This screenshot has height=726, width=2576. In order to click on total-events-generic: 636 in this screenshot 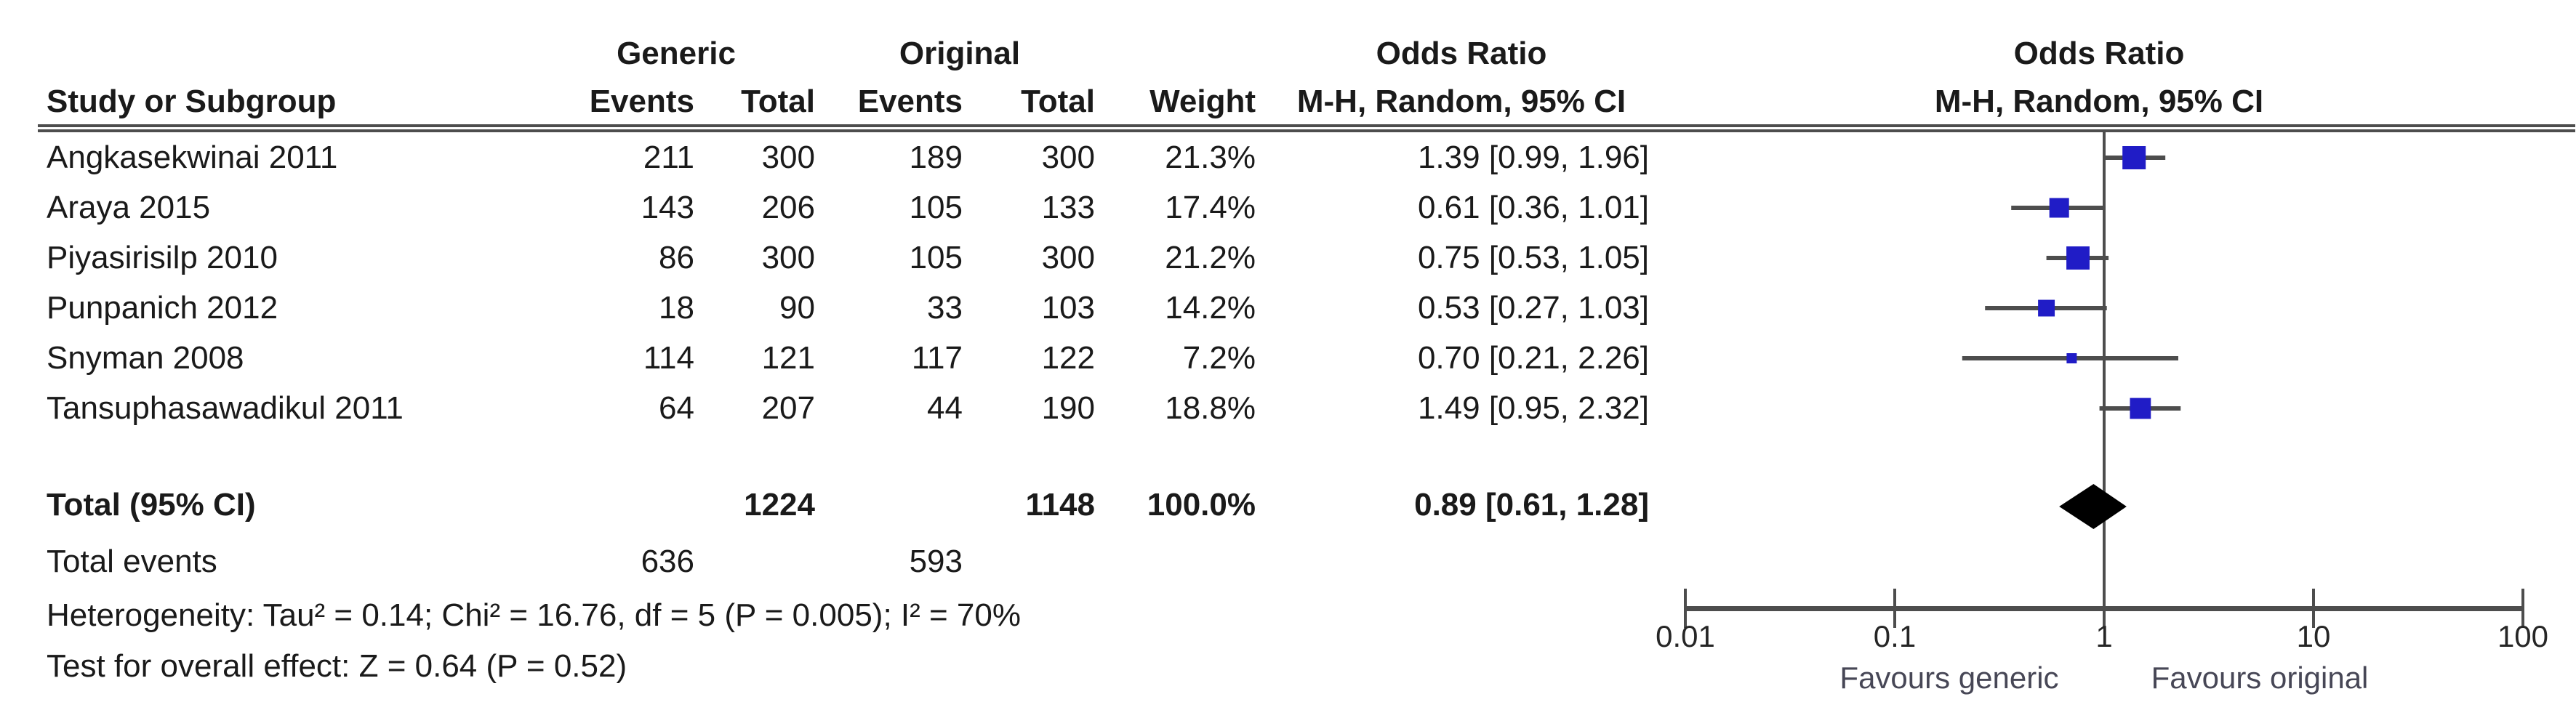, I will do `click(667, 561)`.